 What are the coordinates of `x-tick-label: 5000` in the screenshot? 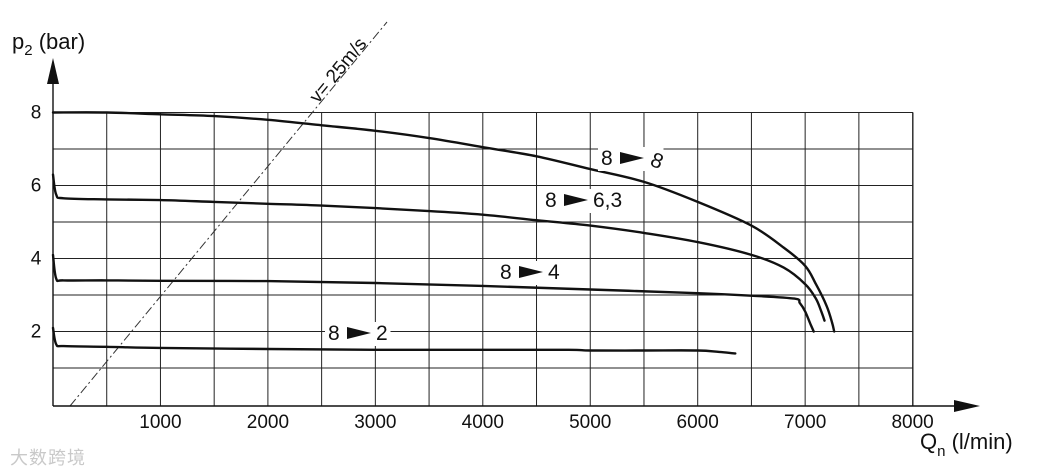 It's located at (590, 422).